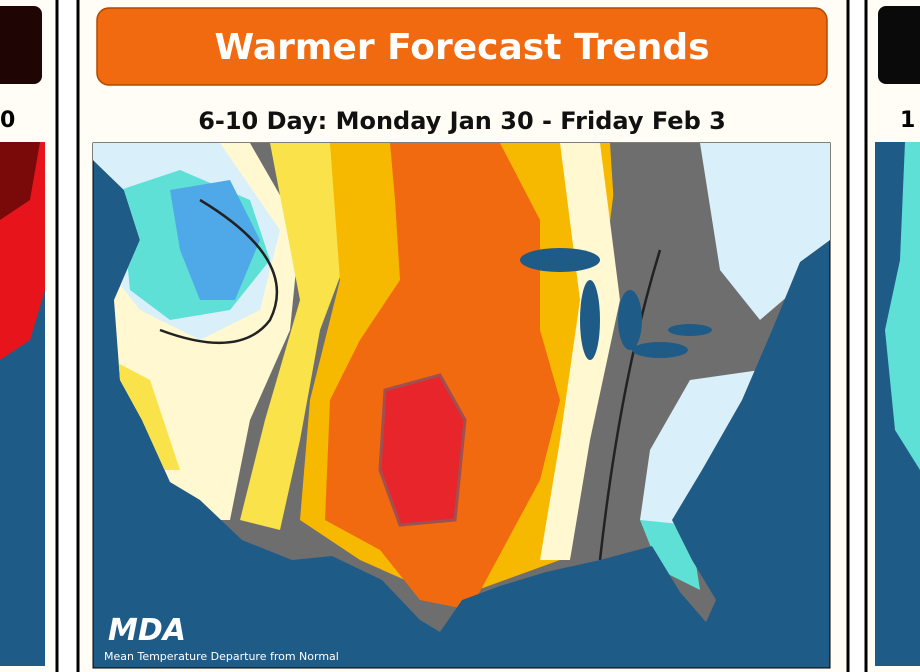  Describe the element at coordinates (907, 120) in the screenshot. I see `right-subtitle: 1` at that location.